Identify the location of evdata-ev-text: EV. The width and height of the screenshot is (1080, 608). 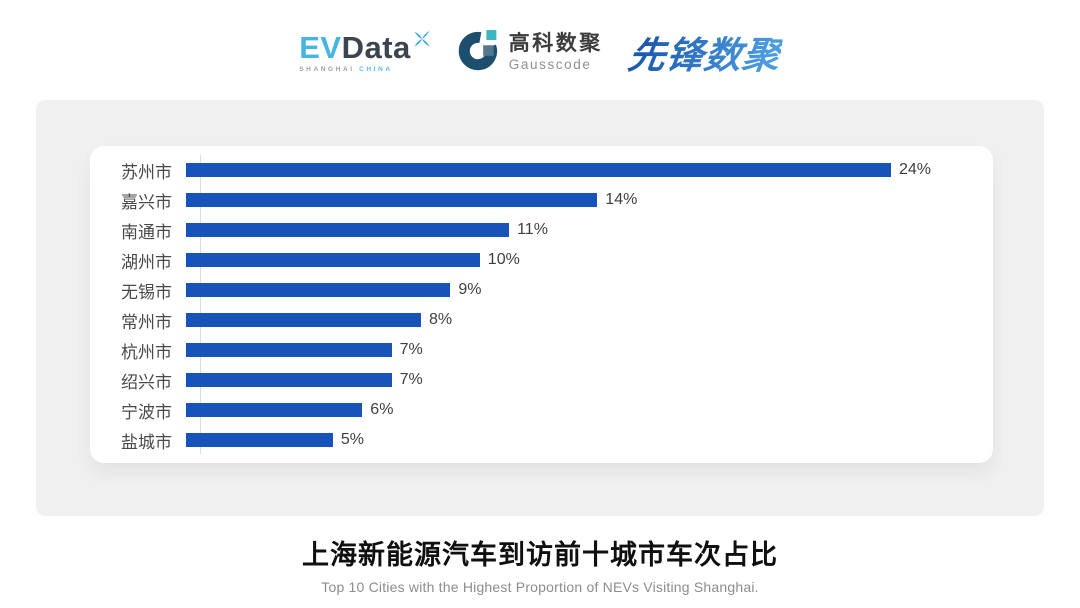
(320, 47).